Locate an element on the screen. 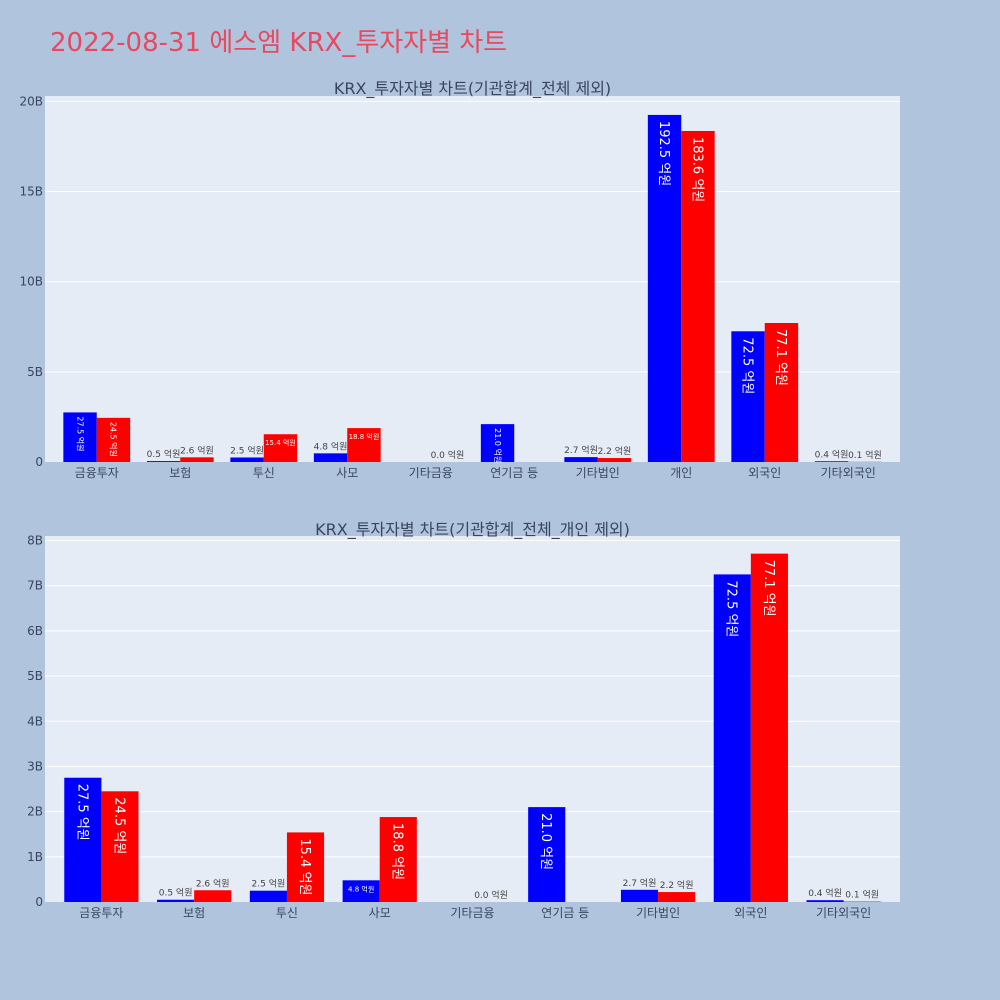 The image size is (1000, 1000). y-tick-label: 6B is located at coordinates (35, 631).